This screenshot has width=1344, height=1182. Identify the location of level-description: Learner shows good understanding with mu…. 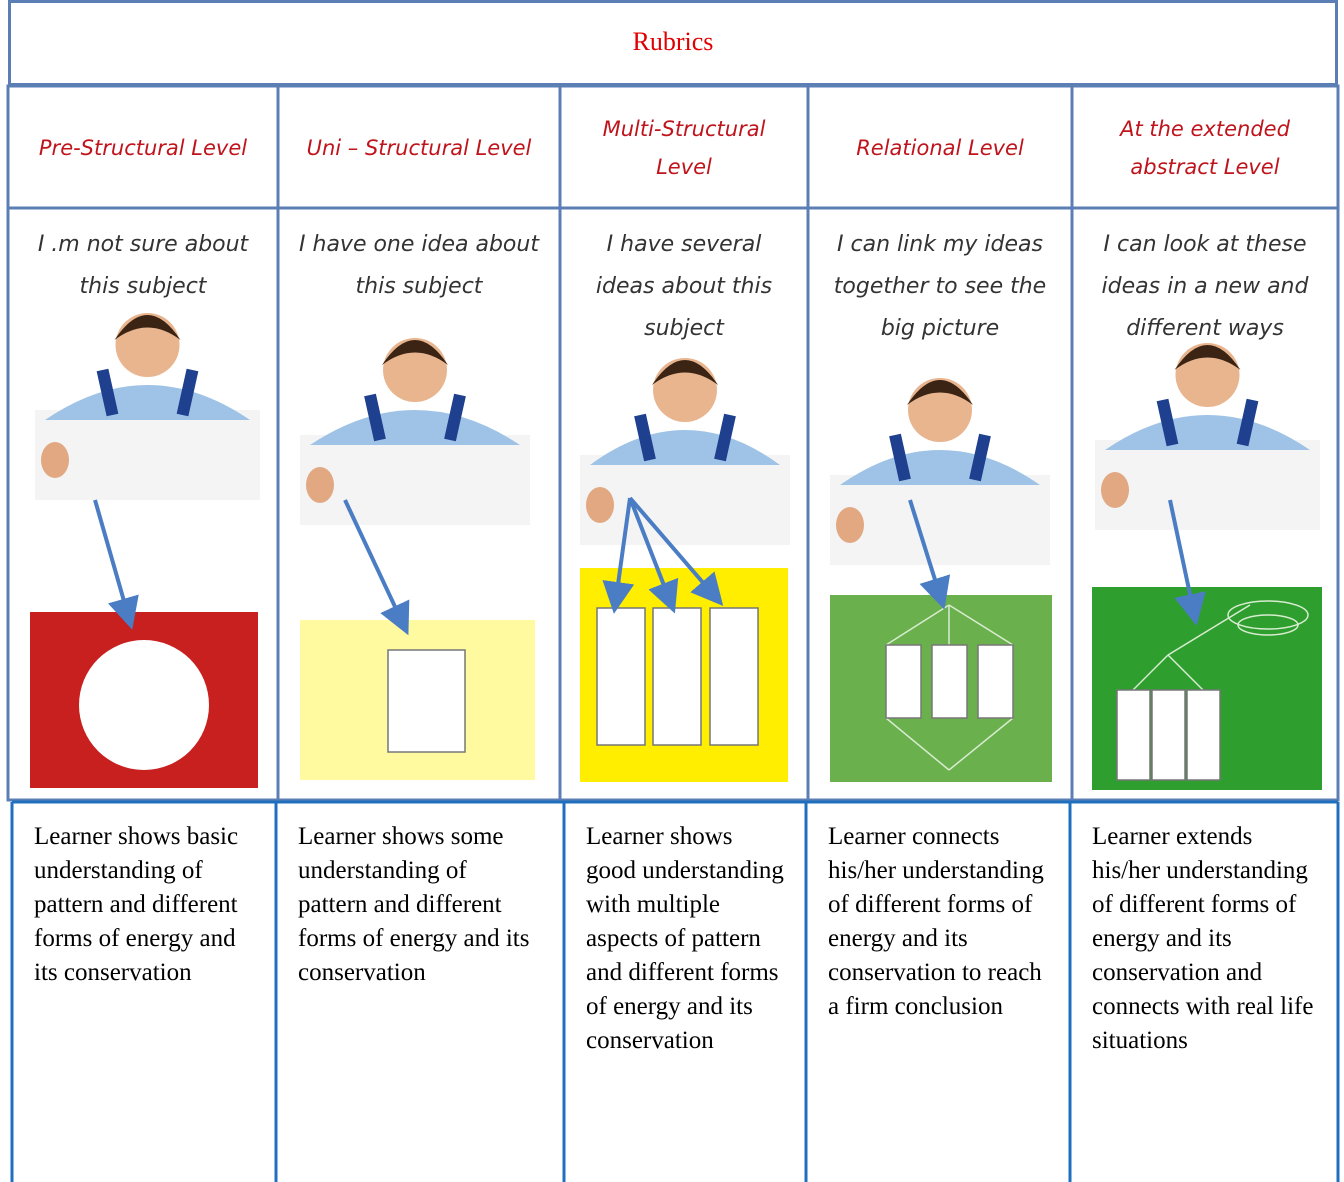
(685, 938).